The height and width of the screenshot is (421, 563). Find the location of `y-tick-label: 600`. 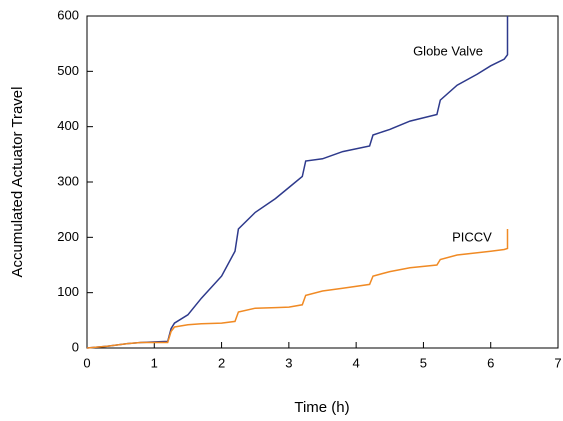

y-tick-label: 600 is located at coordinates (68, 14).